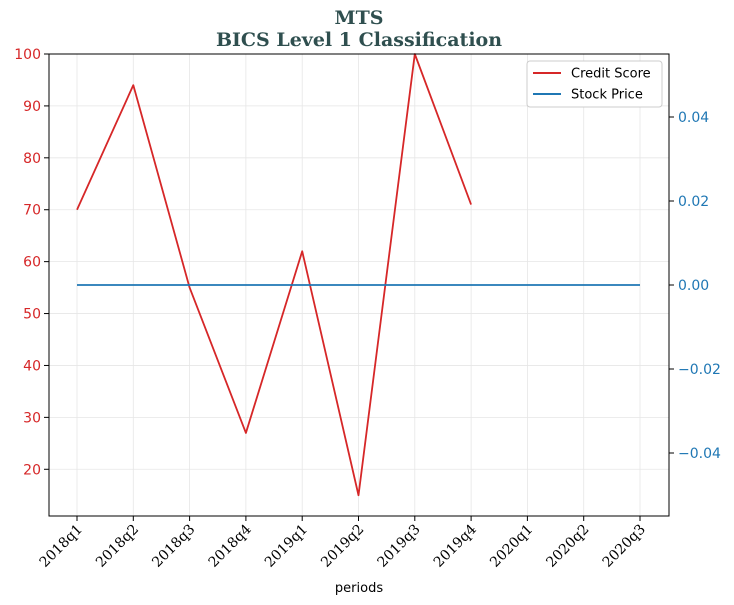 The width and height of the screenshot is (734, 605). Describe the element at coordinates (359, 40) in the screenshot. I see `chart-subtitle: BICS Level 1 Classification` at that location.